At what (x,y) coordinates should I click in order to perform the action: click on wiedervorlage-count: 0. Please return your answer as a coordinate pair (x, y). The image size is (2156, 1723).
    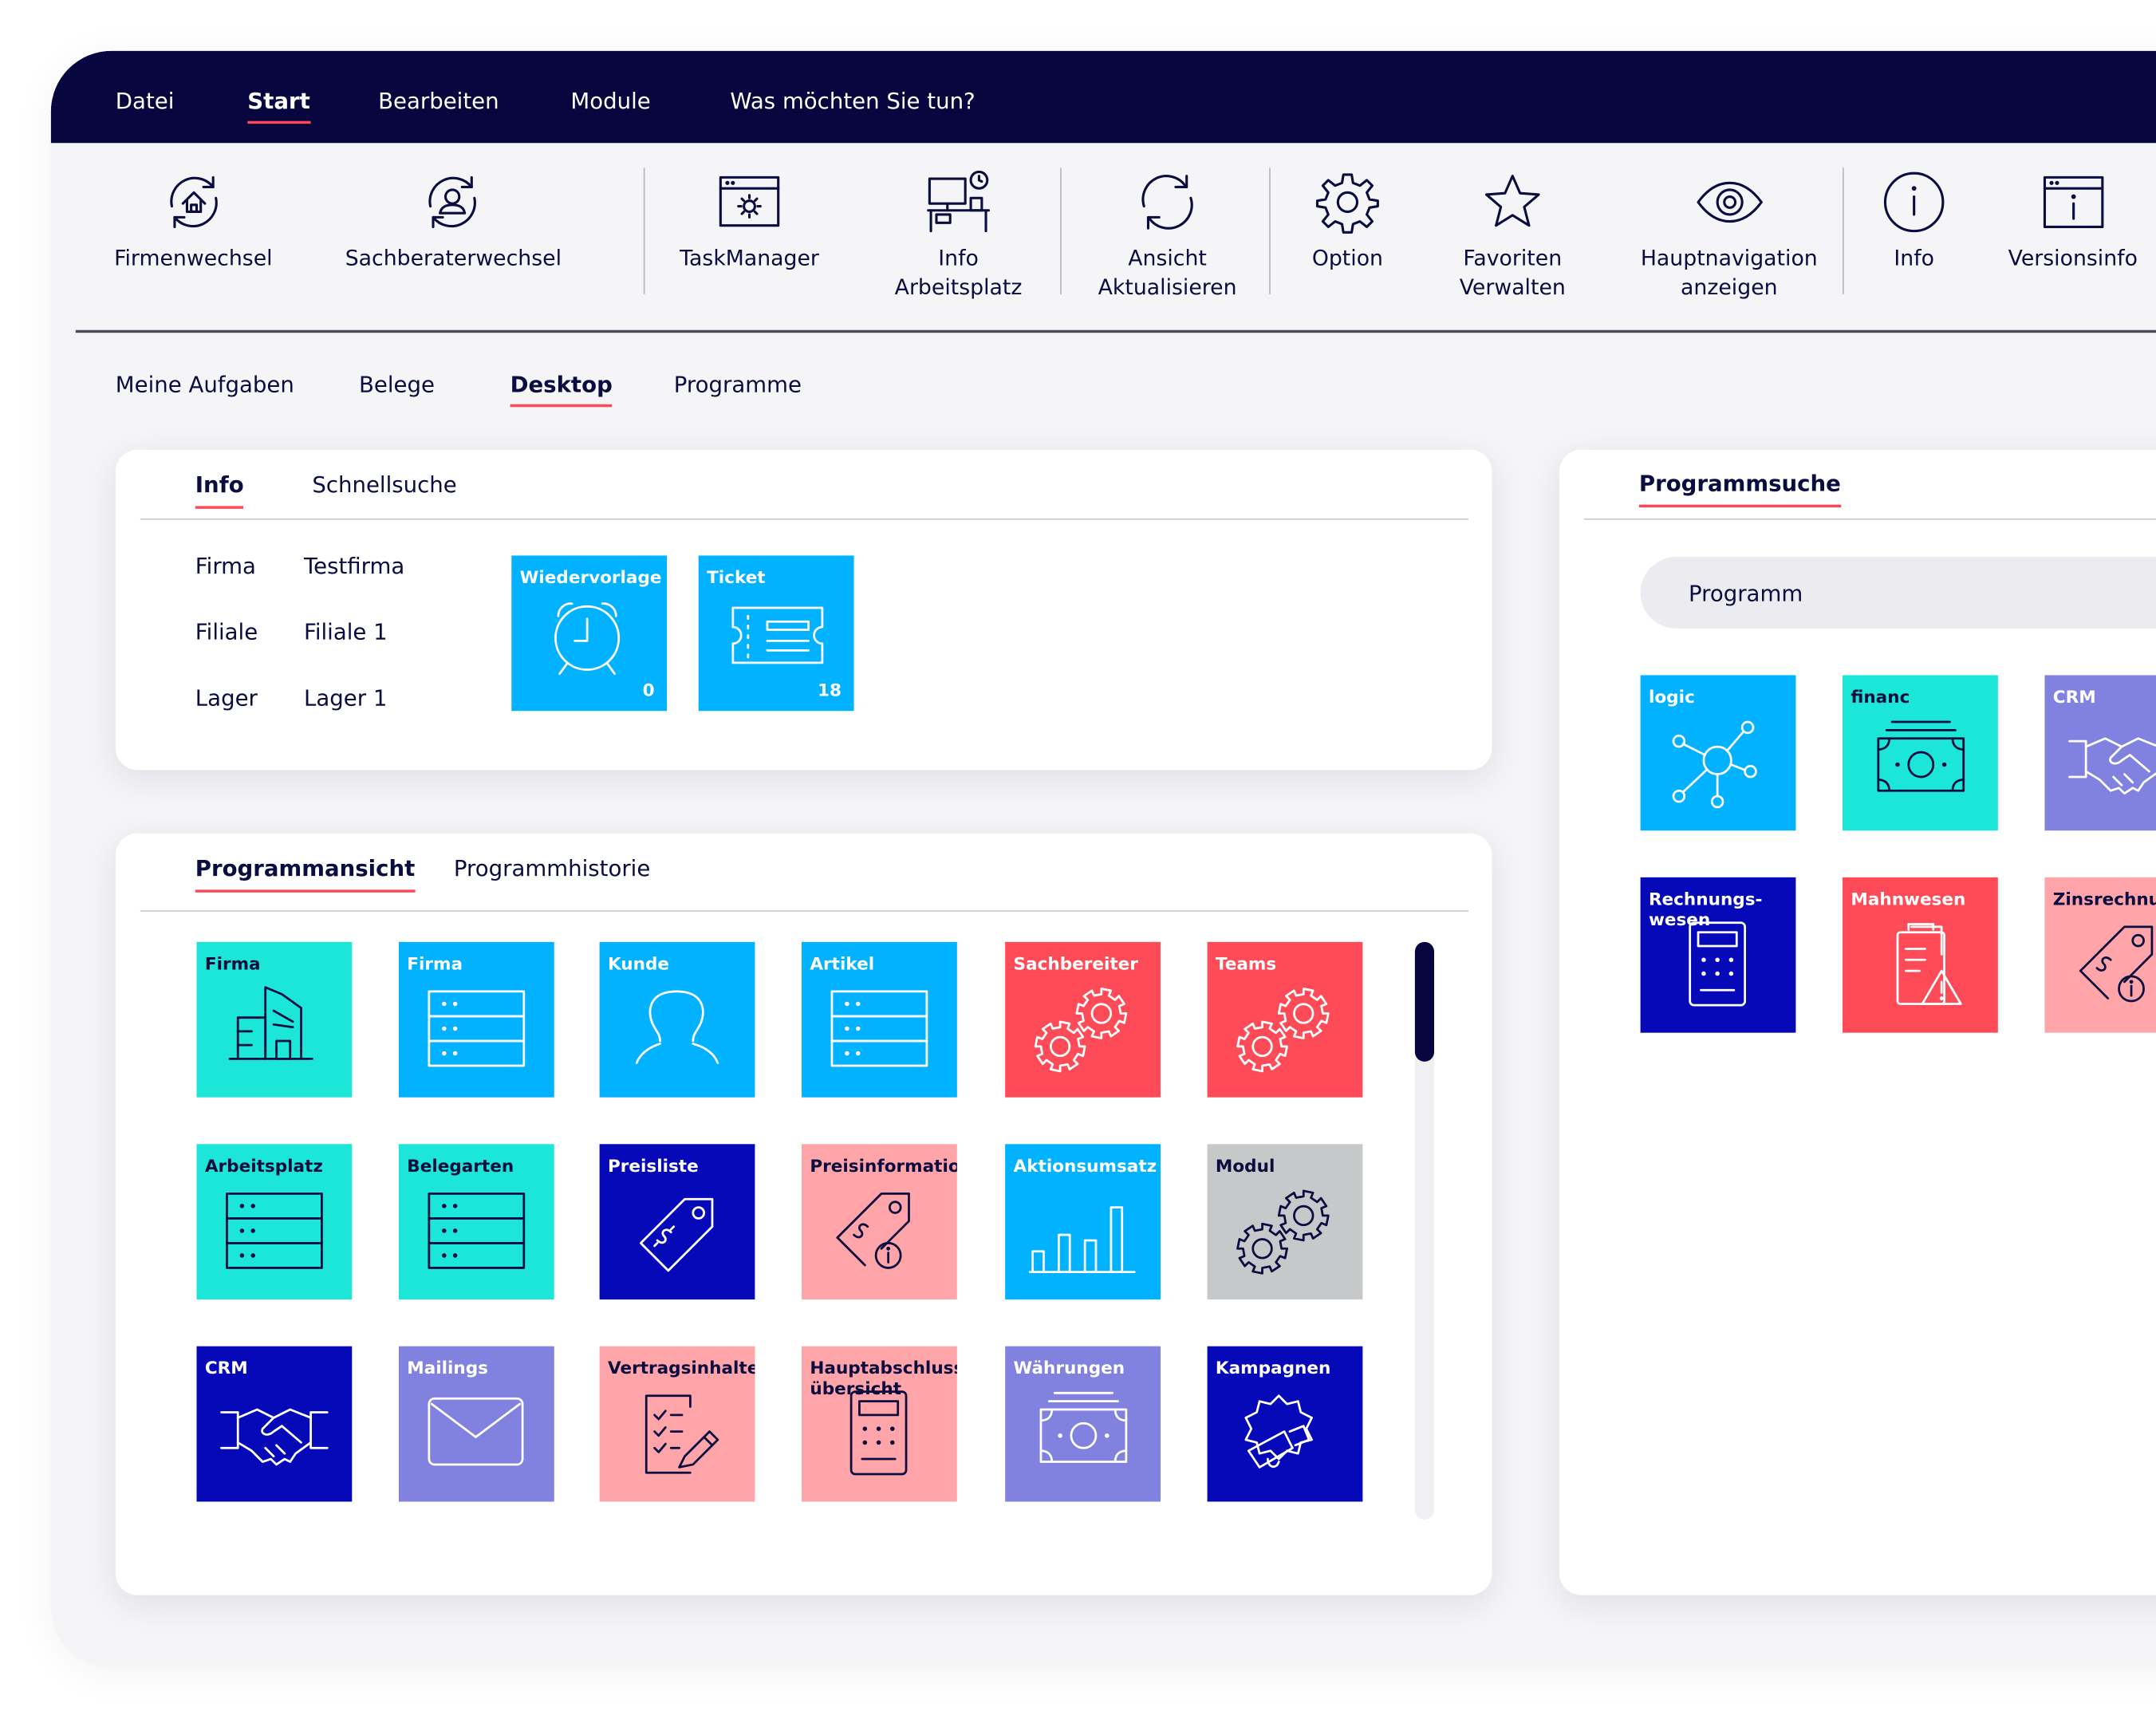
    Looking at the image, I should click on (648, 689).